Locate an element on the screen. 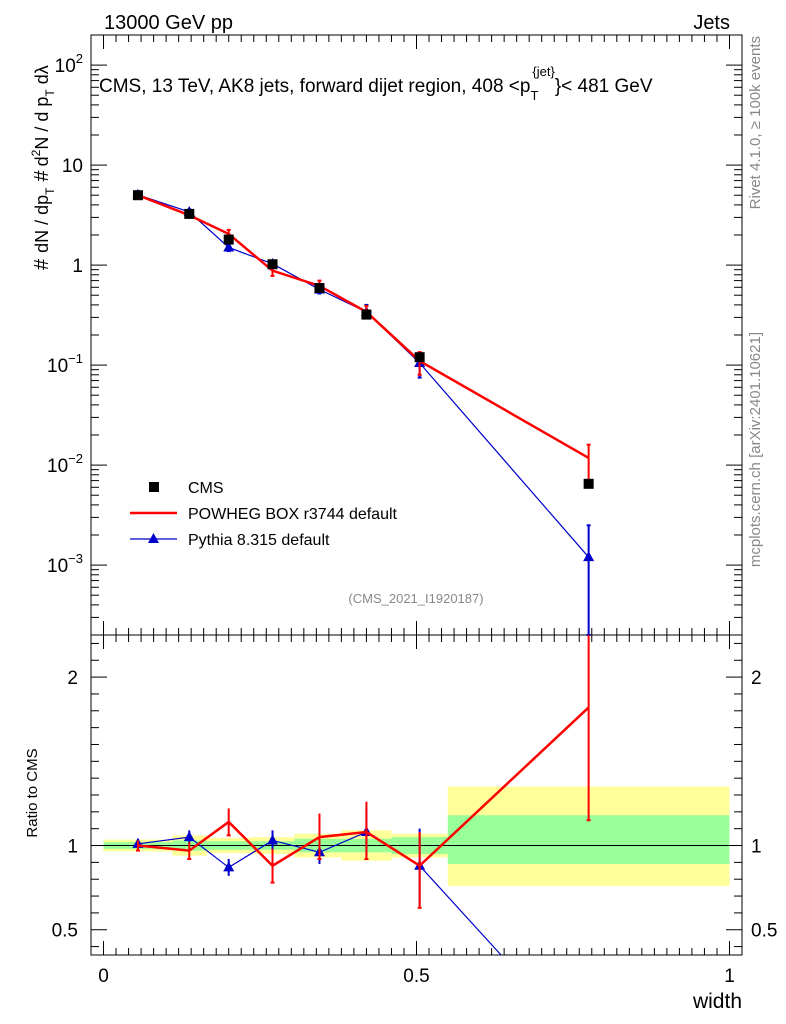 The image size is (786, 1024). y-tick-label-main: 1 is located at coordinates (77, 266).